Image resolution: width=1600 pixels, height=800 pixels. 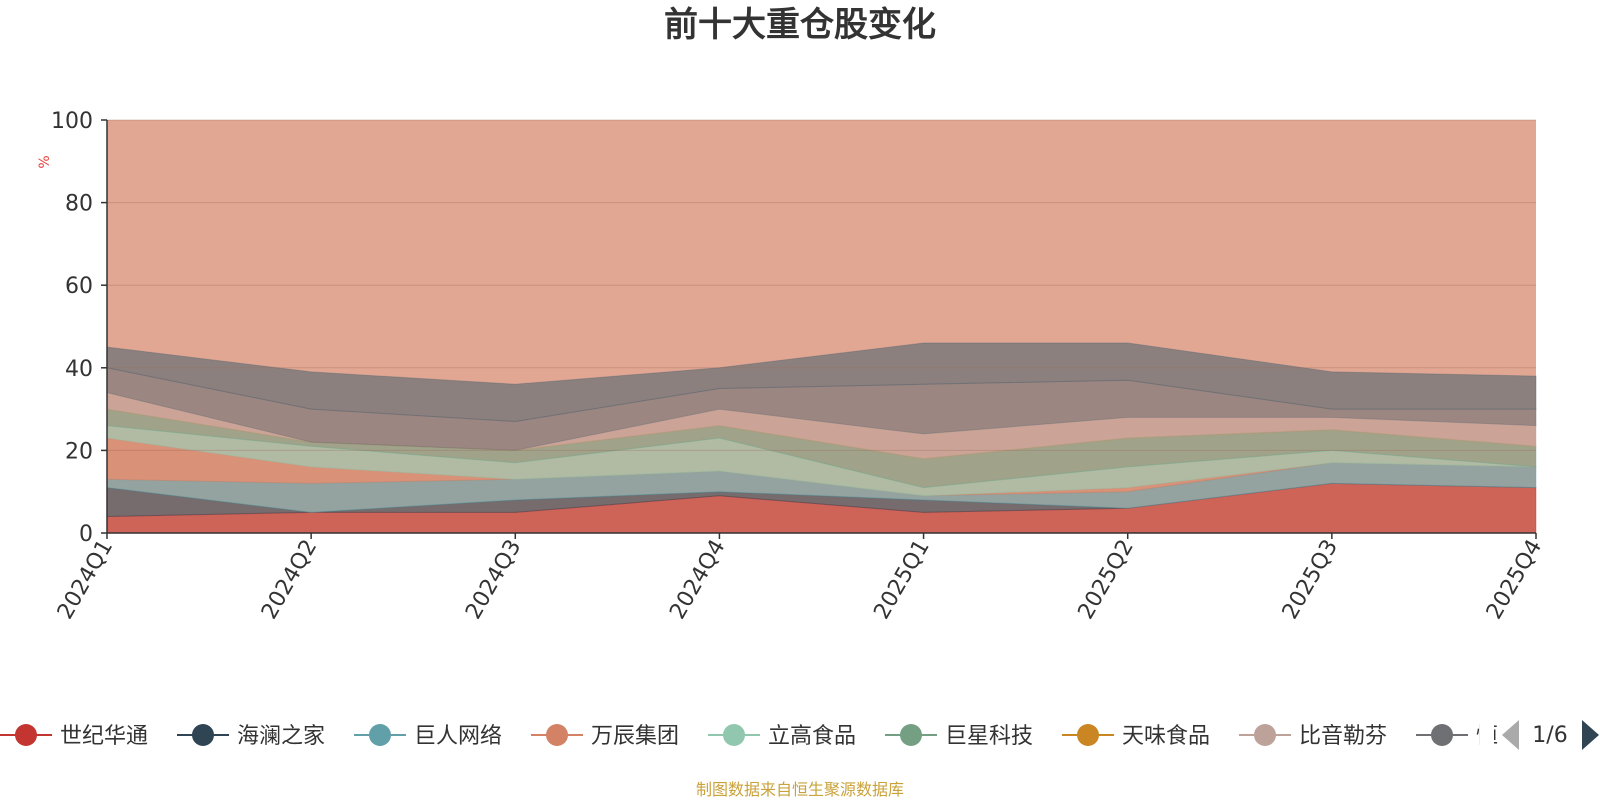 What do you see at coordinates (1510, 735) in the screenshot?
I see `triangle-left-icon` at bounding box center [1510, 735].